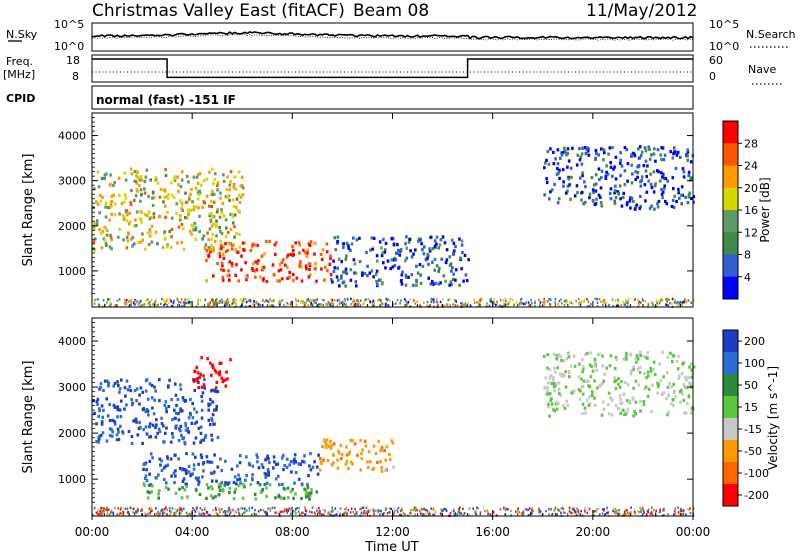 The width and height of the screenshot is (800, 554). Describe the element at coordinates (192, 532) in the screenshot. I see `x-tick-label: 04:00` at that location.